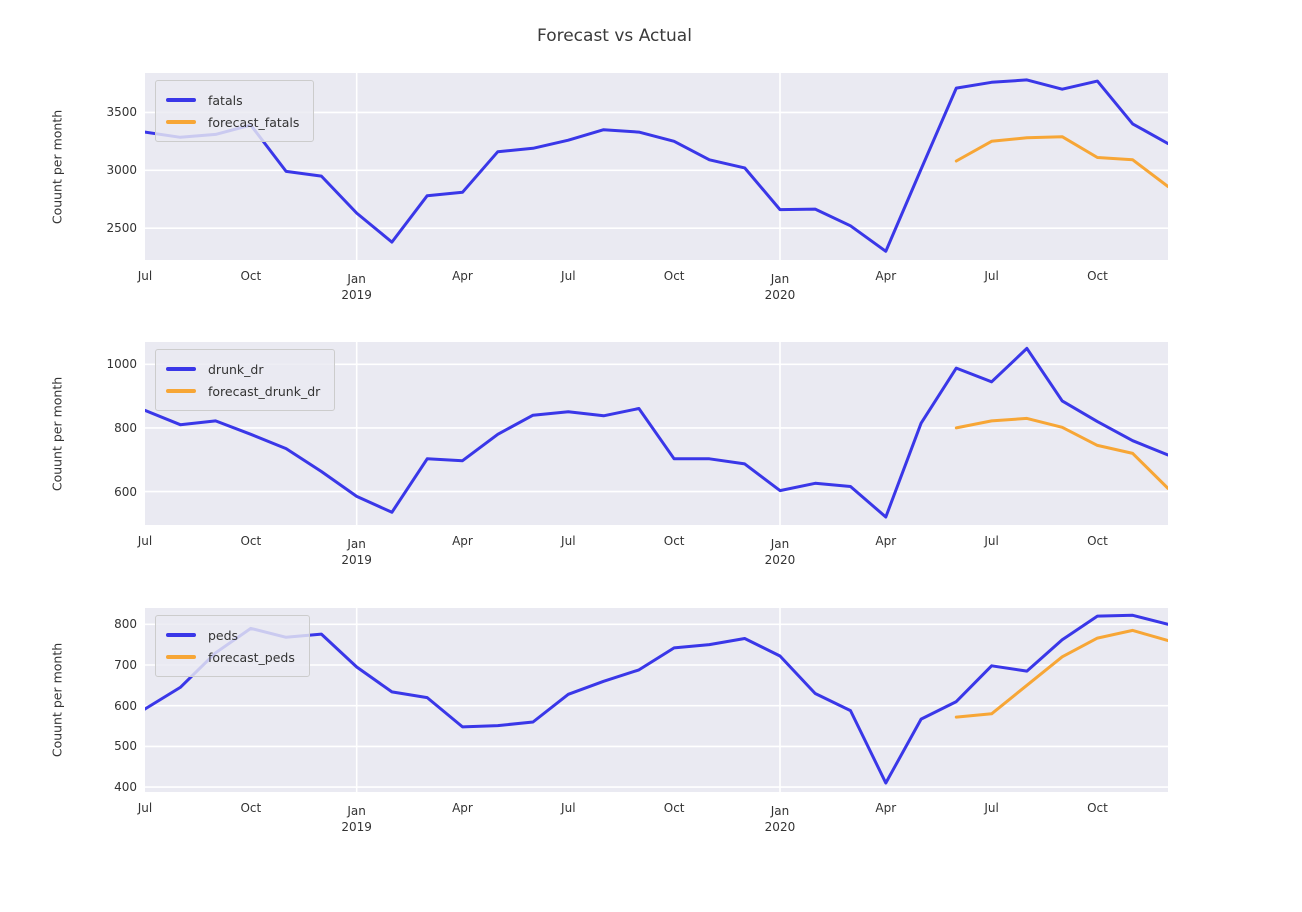  Describe the element at coordinates (254, 122) in the screenshot. I see `legend-label: forecast_fatals` at that location.